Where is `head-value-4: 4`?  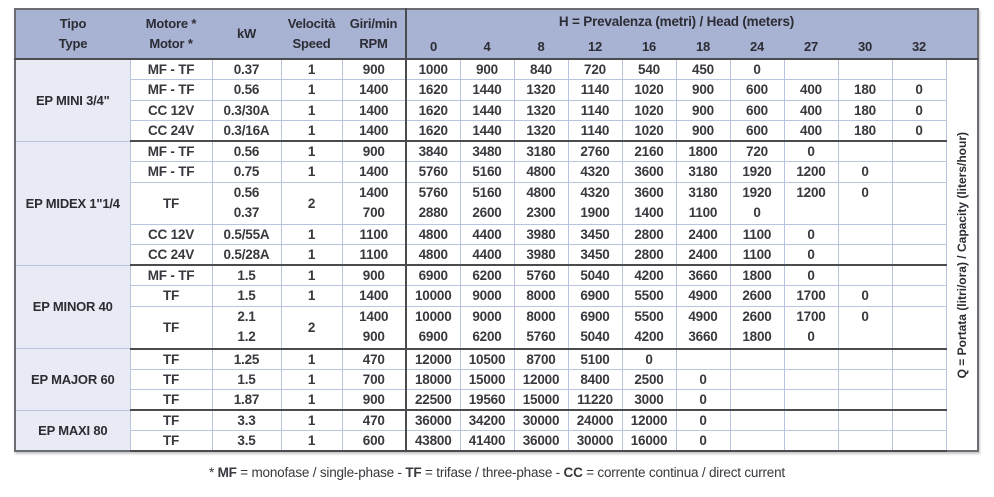 head-value-4: 4 is located at coordinates (487, 47).